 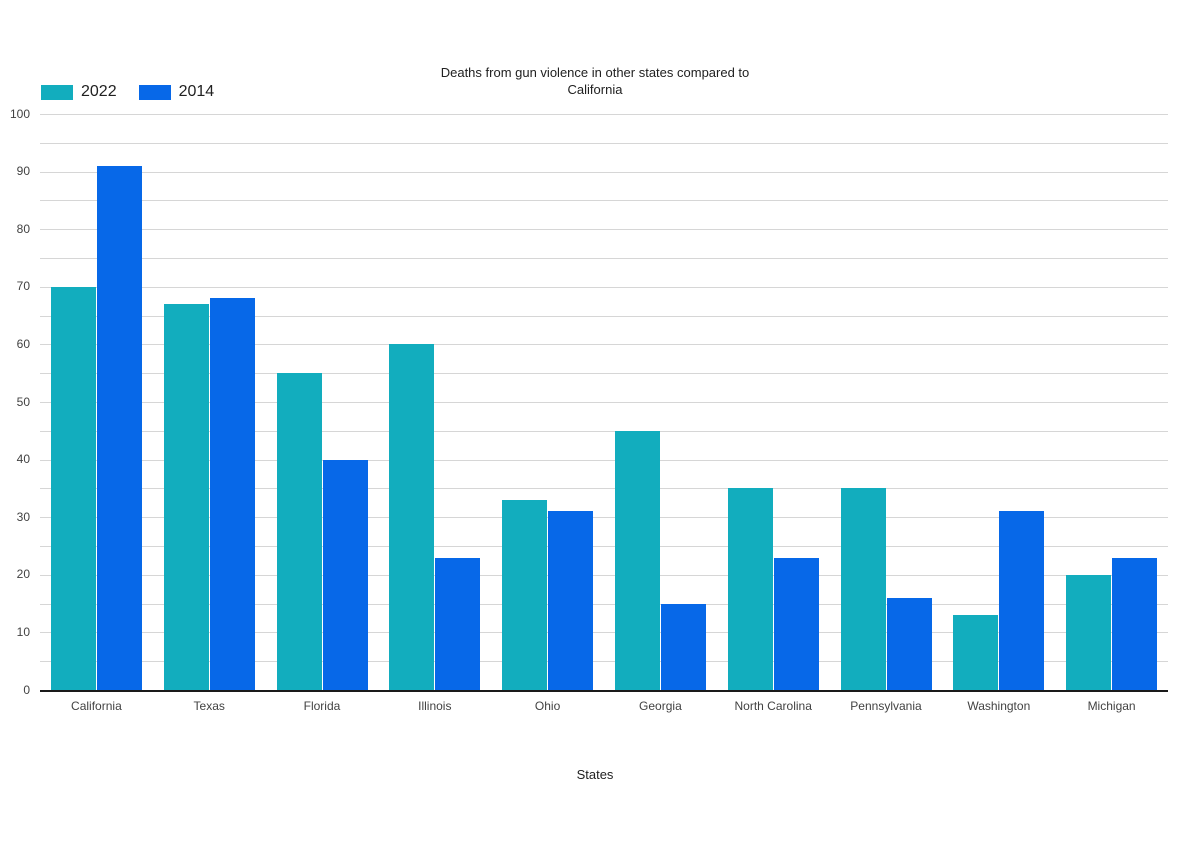 I want to click on x-tick-label: Pennsylvania, so click(x=886, y=706).